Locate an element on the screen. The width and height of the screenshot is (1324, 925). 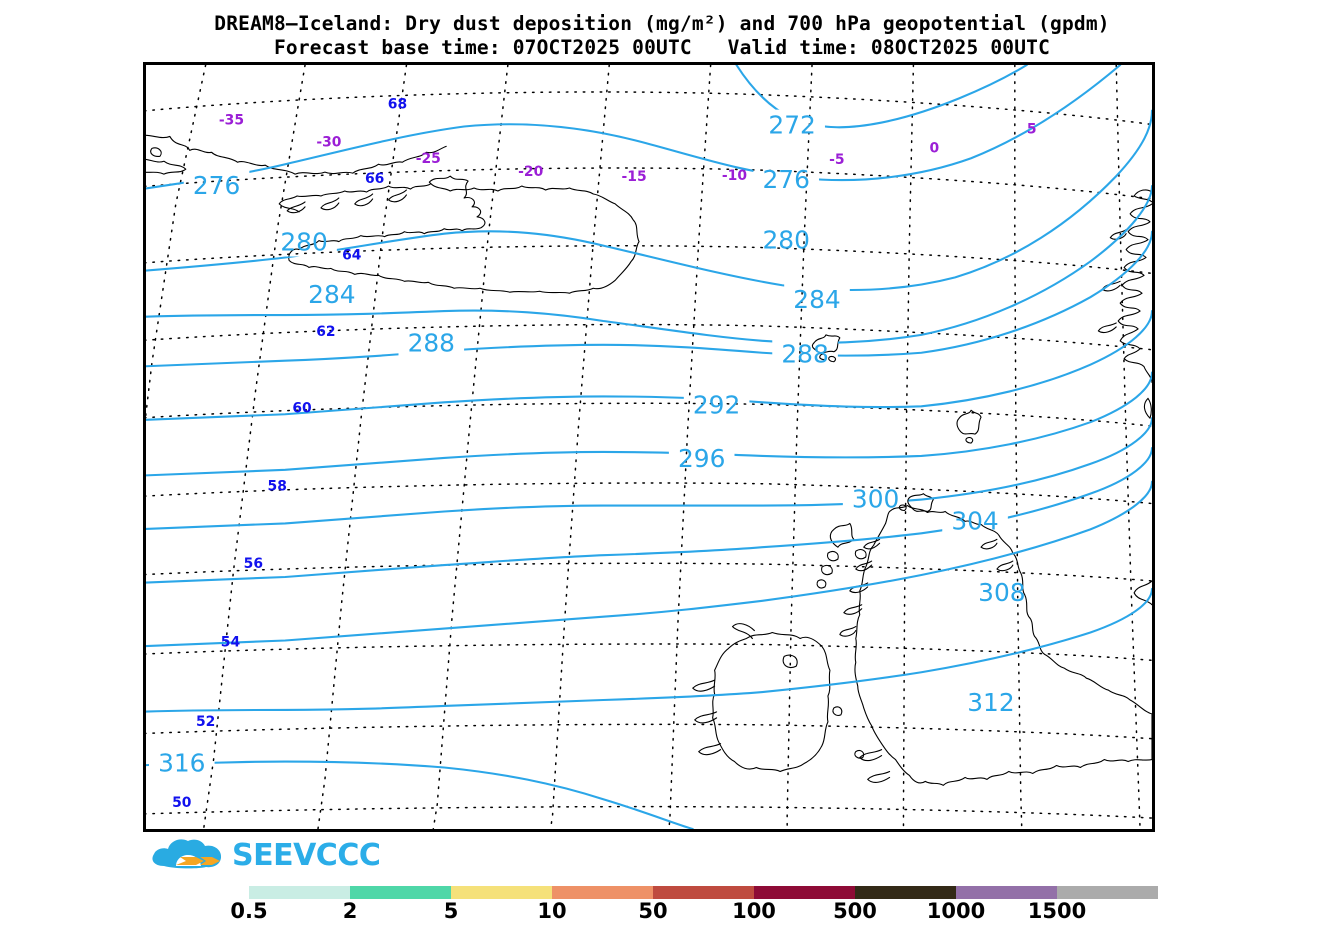
colorbar-label-0: 0.5 is located at coordinates (249, 911).